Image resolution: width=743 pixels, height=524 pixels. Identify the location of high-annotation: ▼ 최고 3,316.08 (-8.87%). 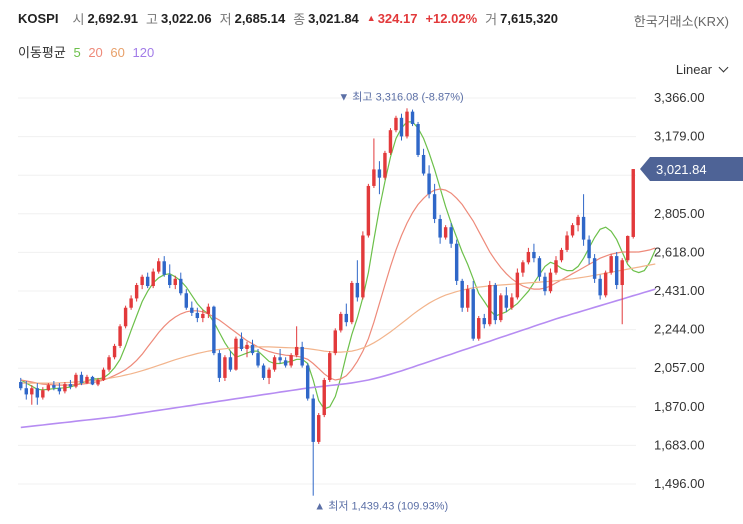
(400, 96).